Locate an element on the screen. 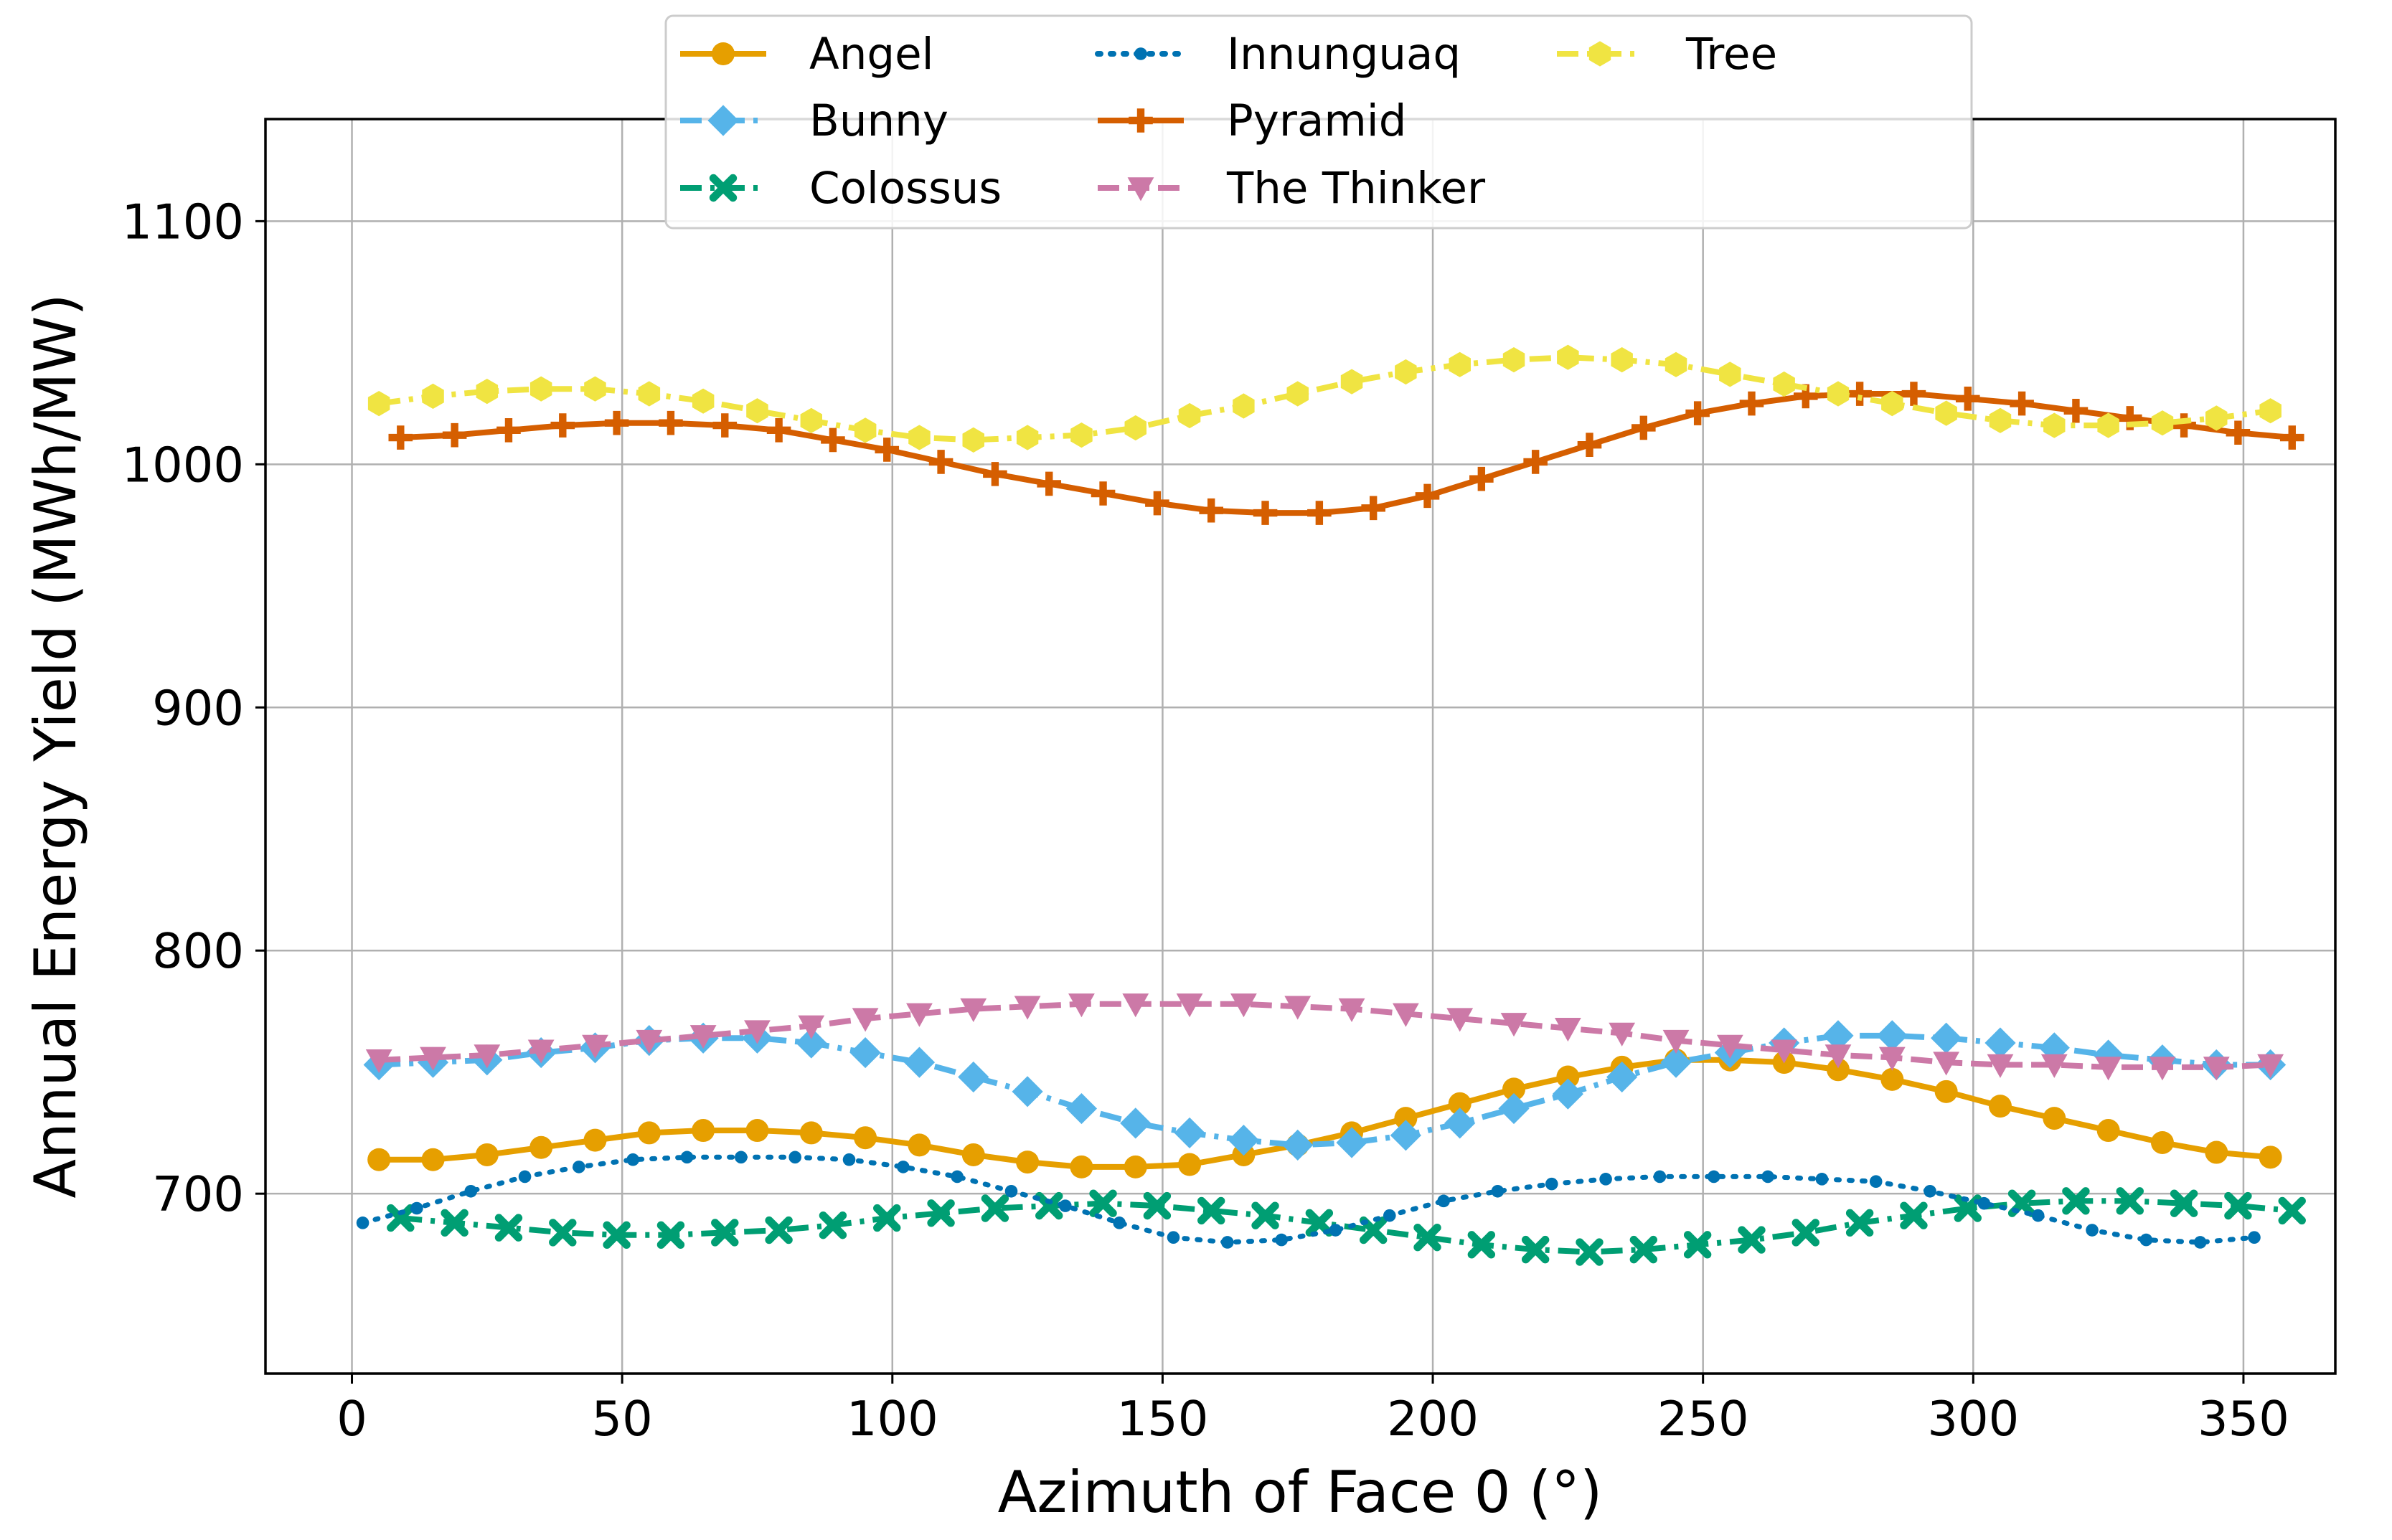 This screenshot has height=1540, width=2392. legend-item-angel: Angel is located at coordinates (807, 54).